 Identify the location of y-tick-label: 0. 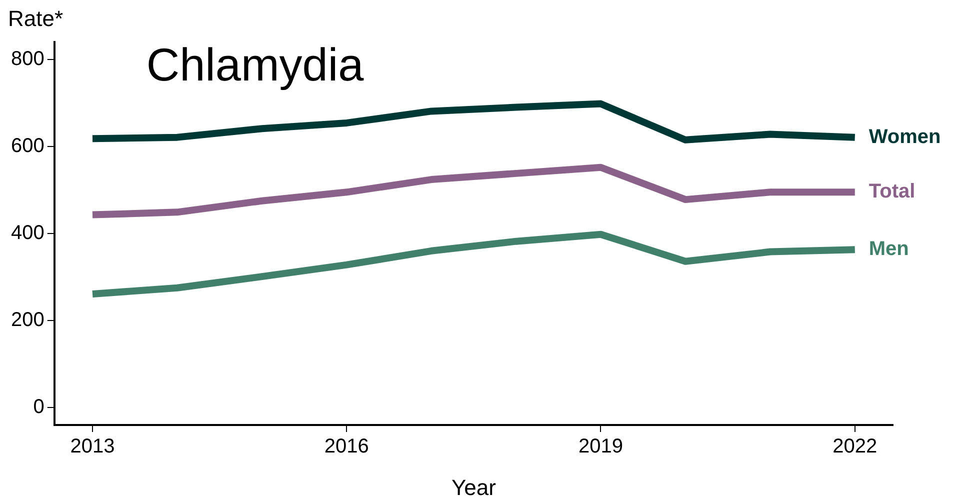
(38, 407).